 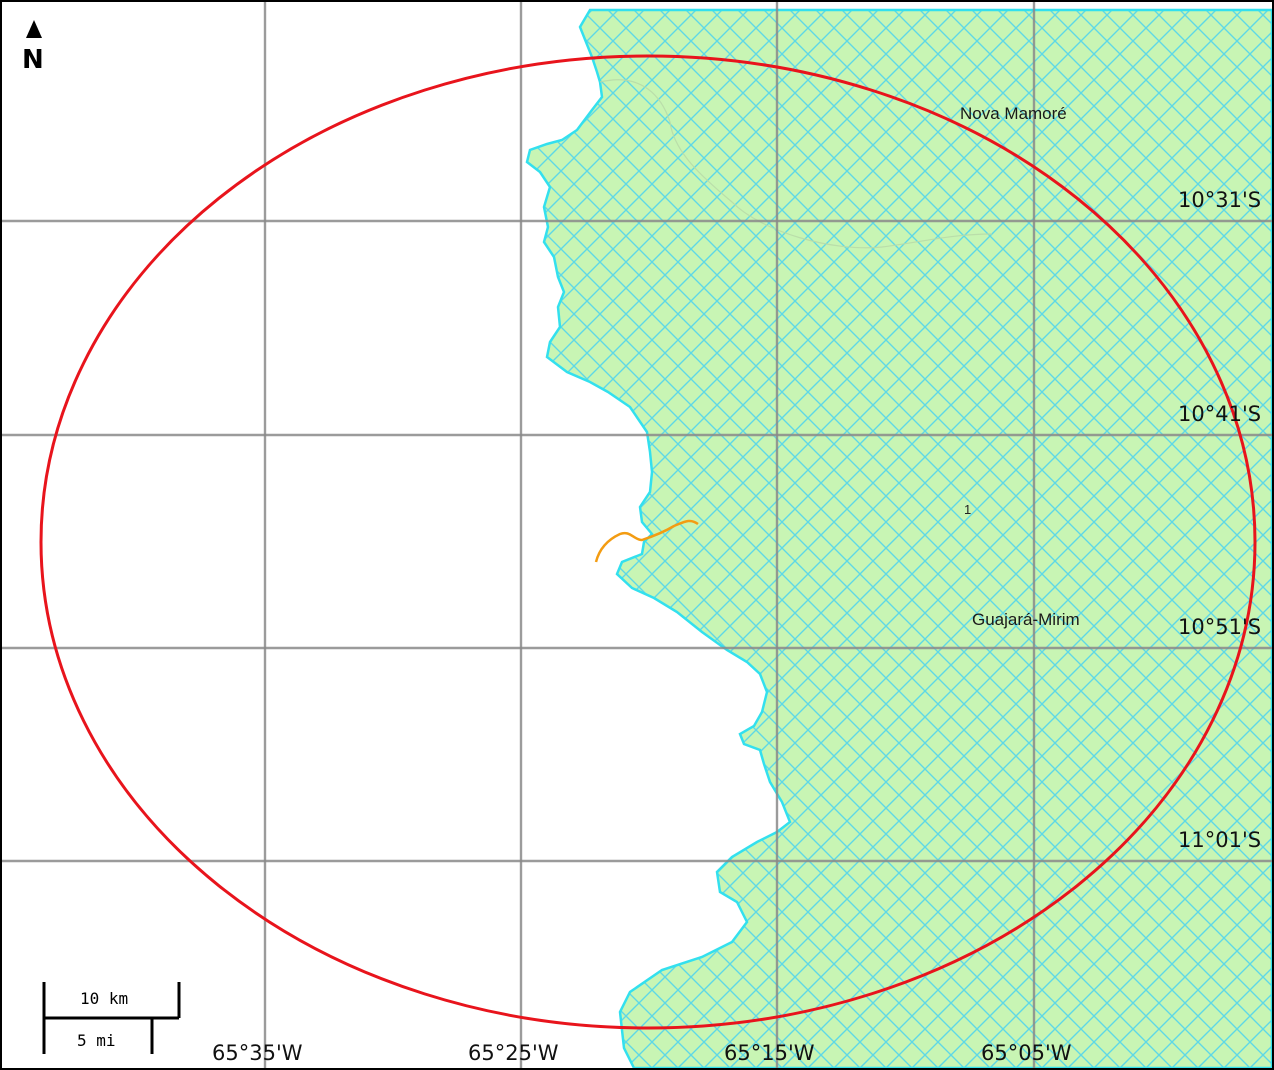 I want to click on district-outline, so click(x=796, y=164).